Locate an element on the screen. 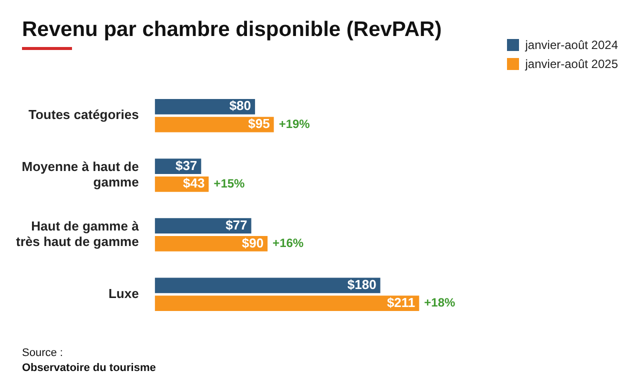 The image size is (640, 392). legend-label: janvier-août 2024 is located at coordinates (571, 45).